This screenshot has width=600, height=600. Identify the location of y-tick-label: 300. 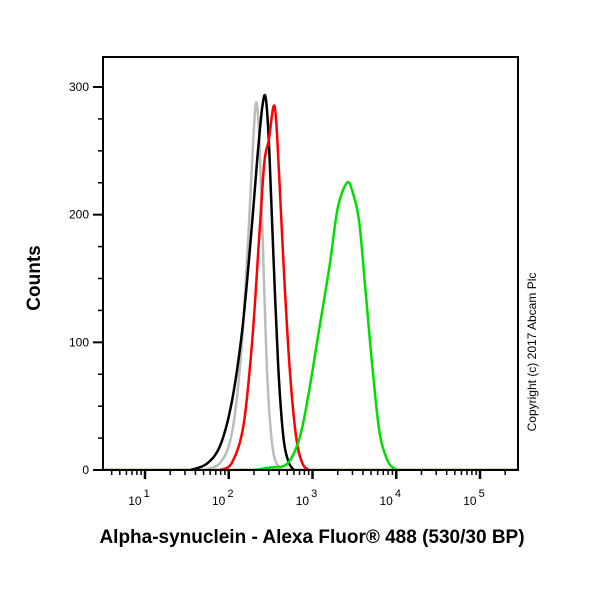
(79, 87).